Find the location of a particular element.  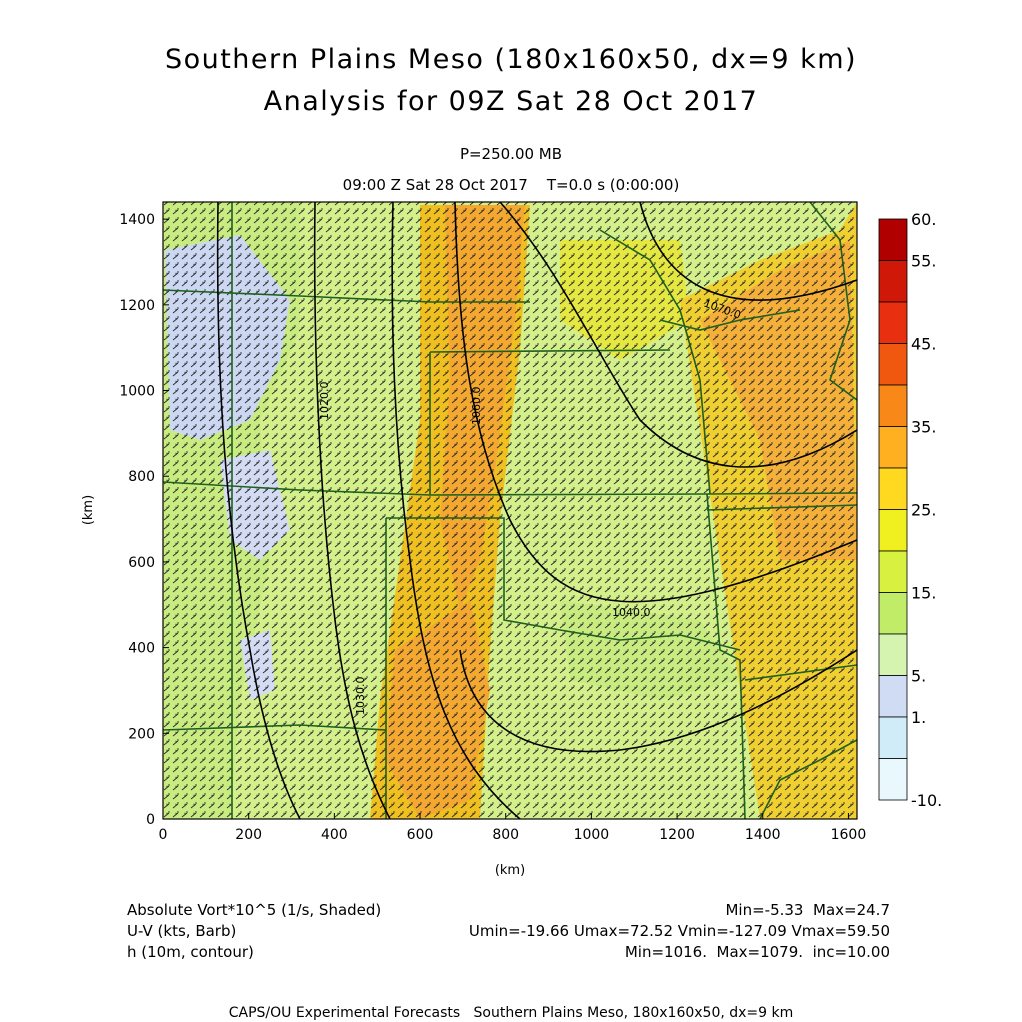

colorbar-label: 60. is located at coordinates (923, 219).